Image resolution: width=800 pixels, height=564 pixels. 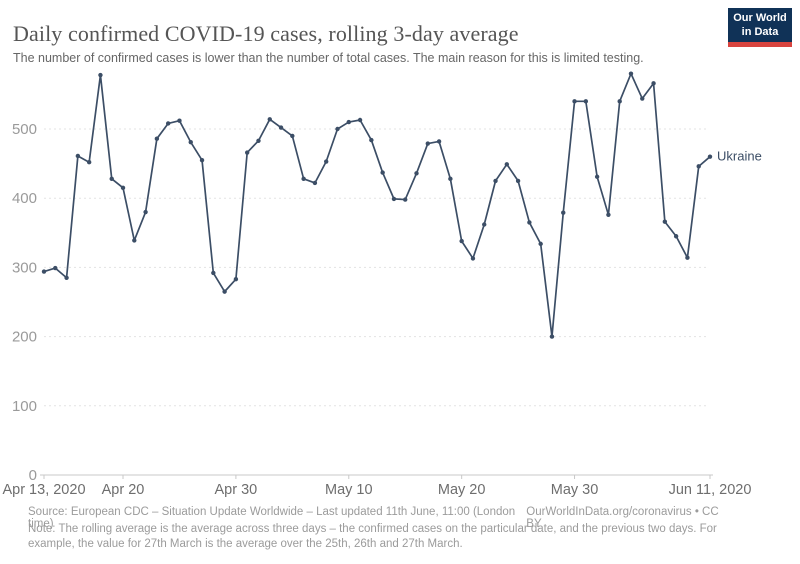 What do you see at coordinates (24, 129) in the screenshot?
I see `y-axis-label-500: 500` at bounding box center [24, 129].